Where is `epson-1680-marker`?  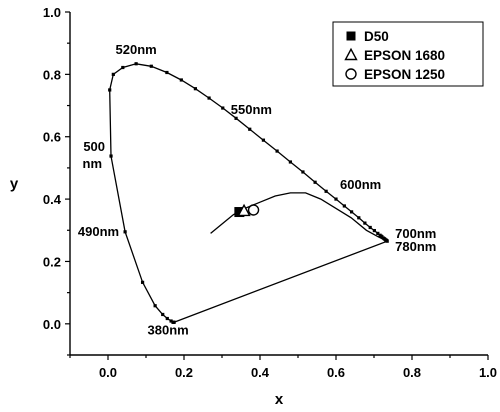 epson-1680-marker is located at coordinates (244, 210).